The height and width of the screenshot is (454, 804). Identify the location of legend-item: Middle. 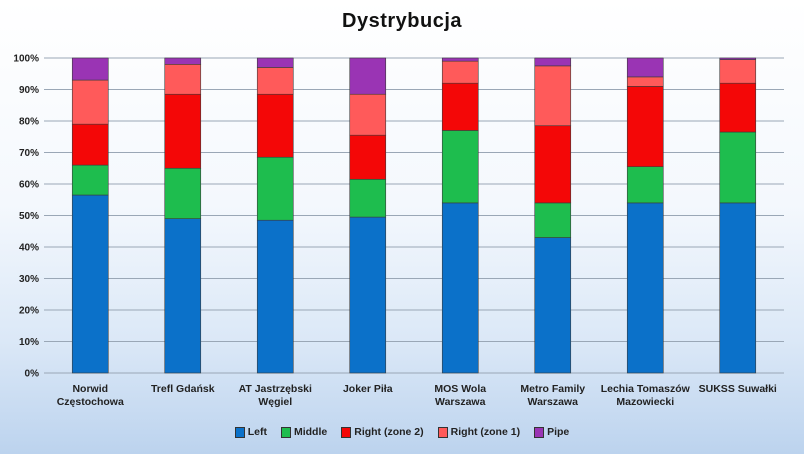
(304, 432).